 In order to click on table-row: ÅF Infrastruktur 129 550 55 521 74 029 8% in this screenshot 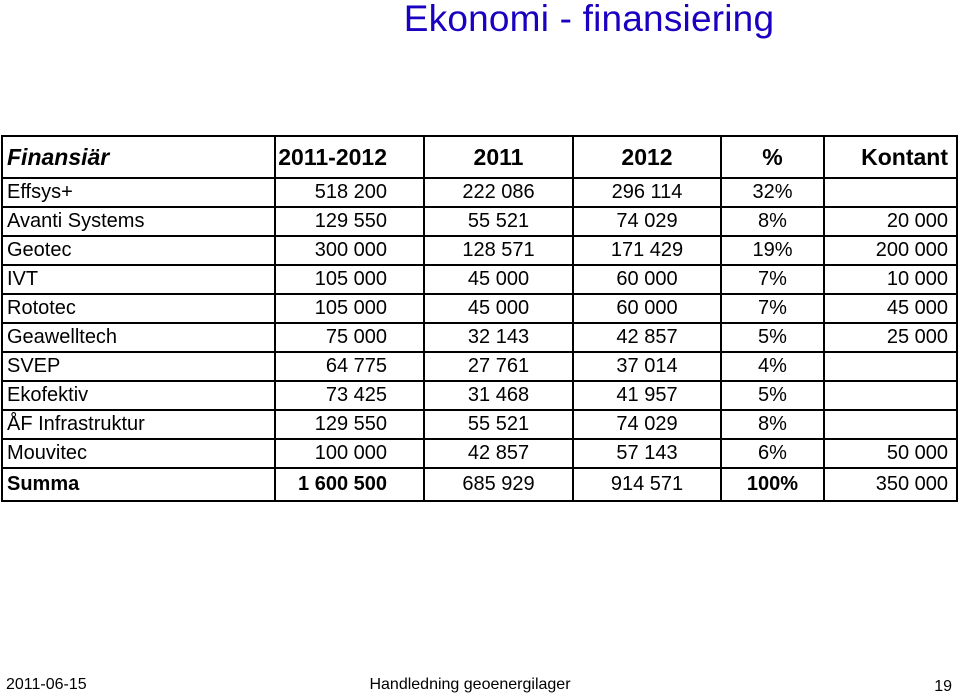, I will do `click(479, 424)`.